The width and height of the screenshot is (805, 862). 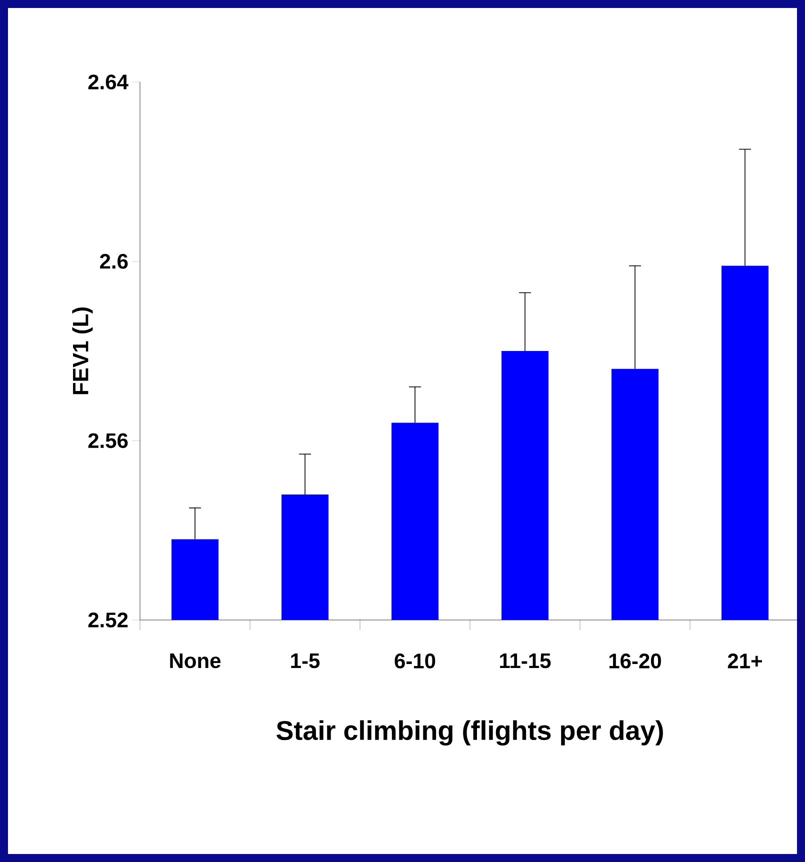 I want to click on x-tick-label: 16-20, so click(x=635, y=661).